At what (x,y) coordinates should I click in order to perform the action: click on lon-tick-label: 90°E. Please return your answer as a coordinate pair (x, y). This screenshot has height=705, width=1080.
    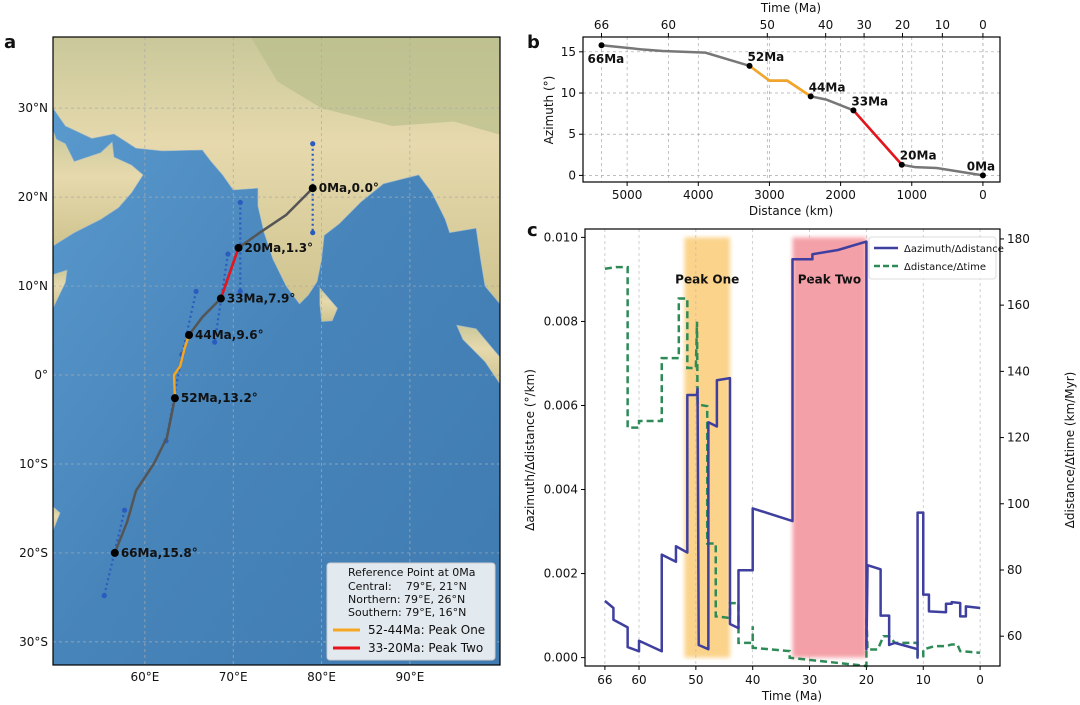
    Looking at the image, I should click on (409, 677).